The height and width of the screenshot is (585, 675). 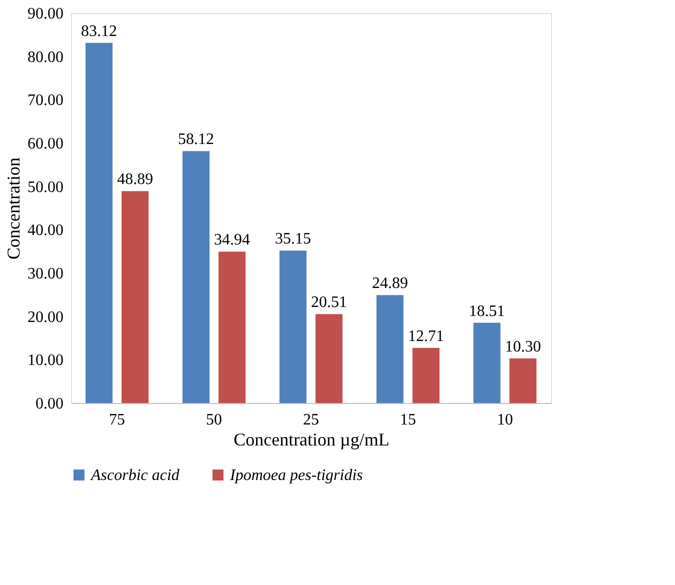 I want to click on y-tick-label: 0.00, so click(x=50, y=404).